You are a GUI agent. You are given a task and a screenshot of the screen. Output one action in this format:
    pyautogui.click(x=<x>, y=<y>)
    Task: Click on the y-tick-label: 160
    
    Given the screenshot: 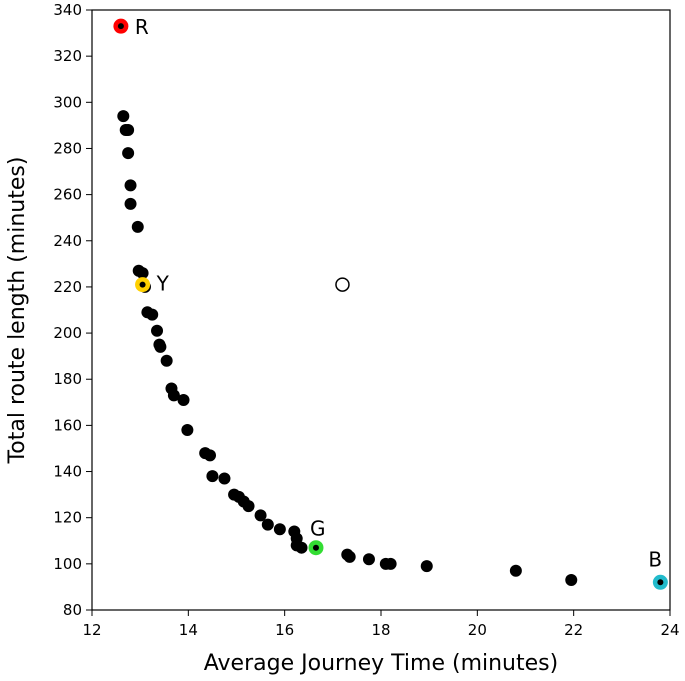 What is the action you would take?
    pyautogui.click(x=67, y=425)
    